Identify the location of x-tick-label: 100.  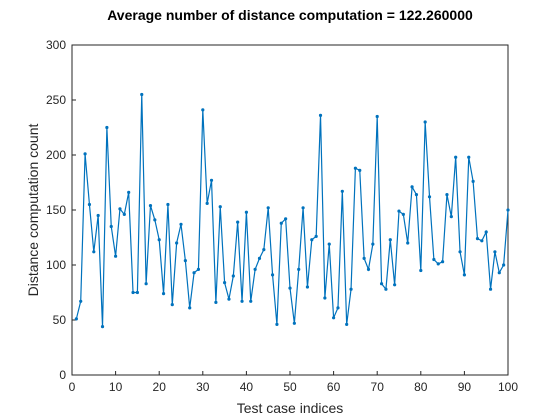
(508, 387).